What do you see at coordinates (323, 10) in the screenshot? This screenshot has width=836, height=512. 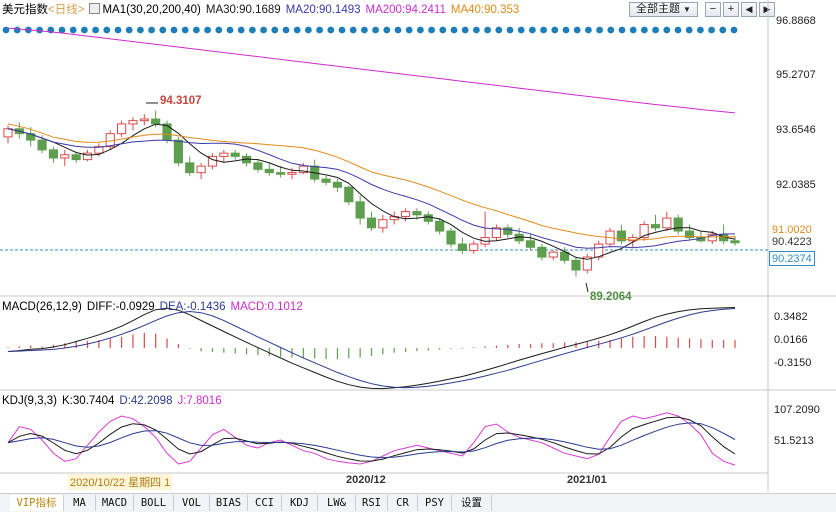 I see `ma20-value: MA20:90.1493` at bounding box center [323, 10].